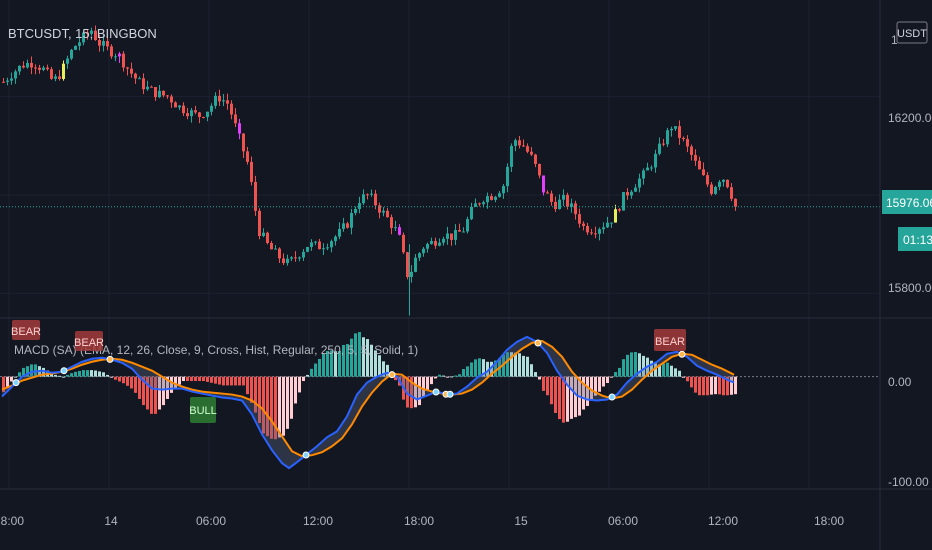 The height and width of the screenshot is (550, 932). I want to click on current-price-badge: 15976.06, so click(907, 202).